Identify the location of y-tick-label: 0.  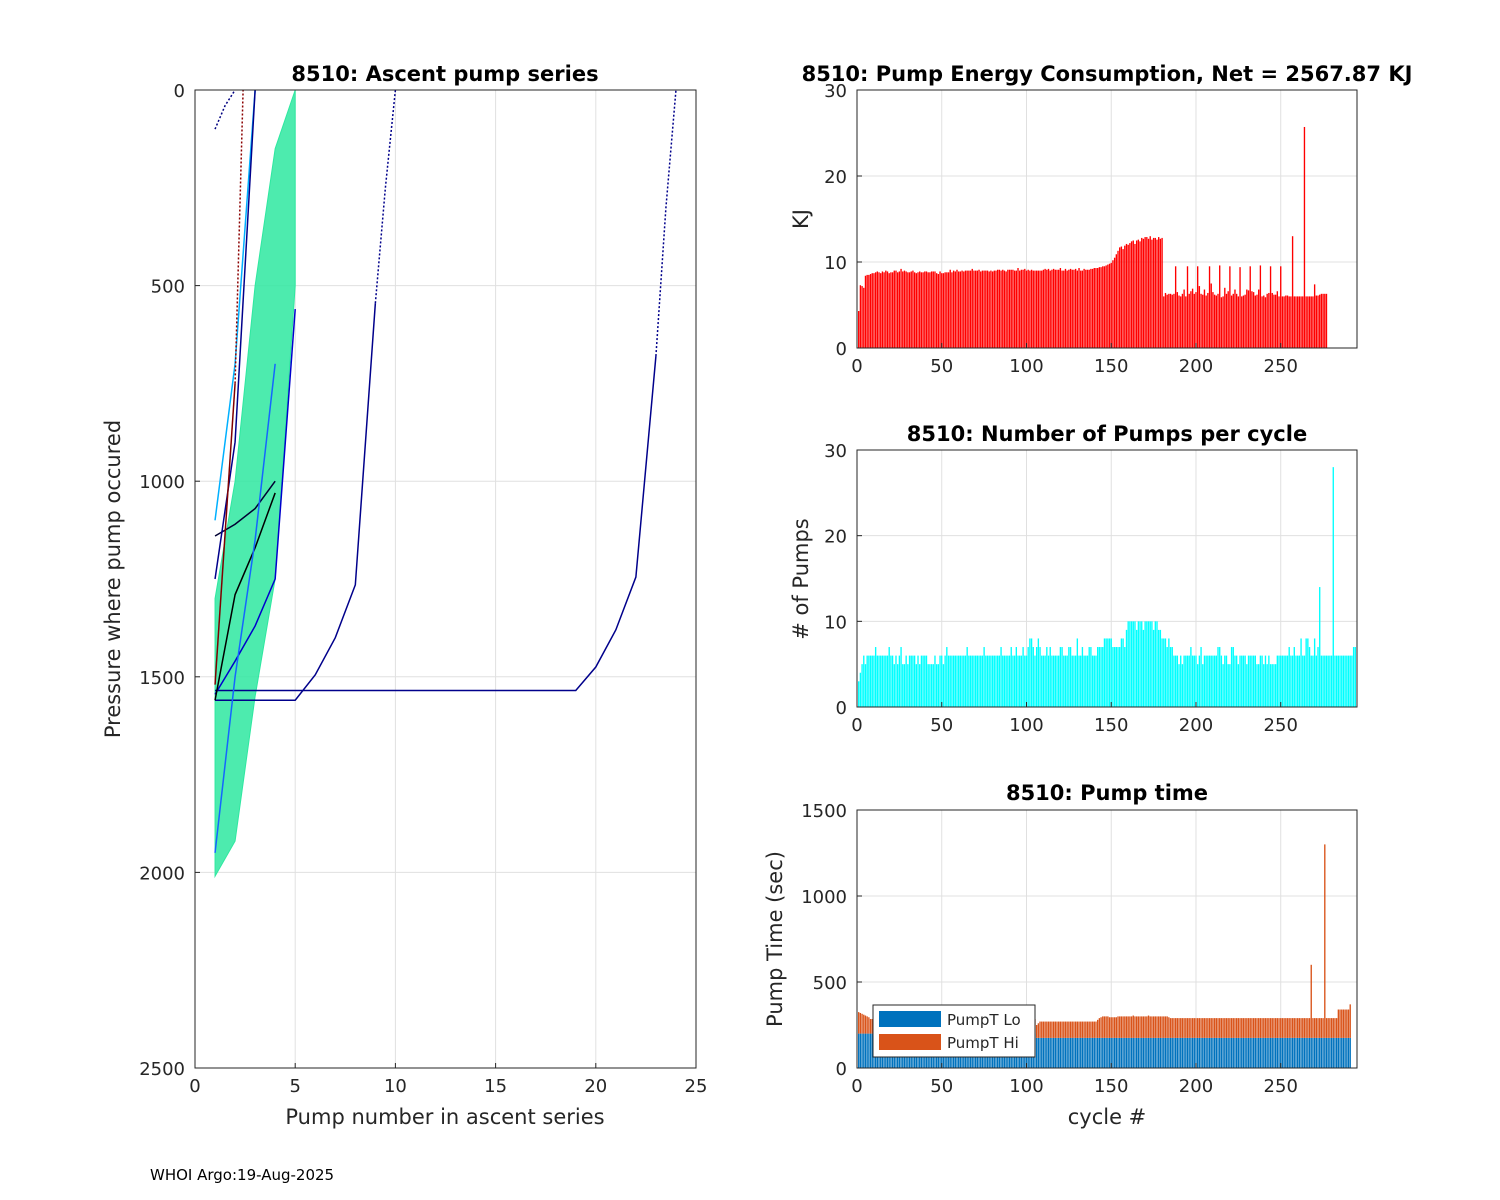
(841, 349).